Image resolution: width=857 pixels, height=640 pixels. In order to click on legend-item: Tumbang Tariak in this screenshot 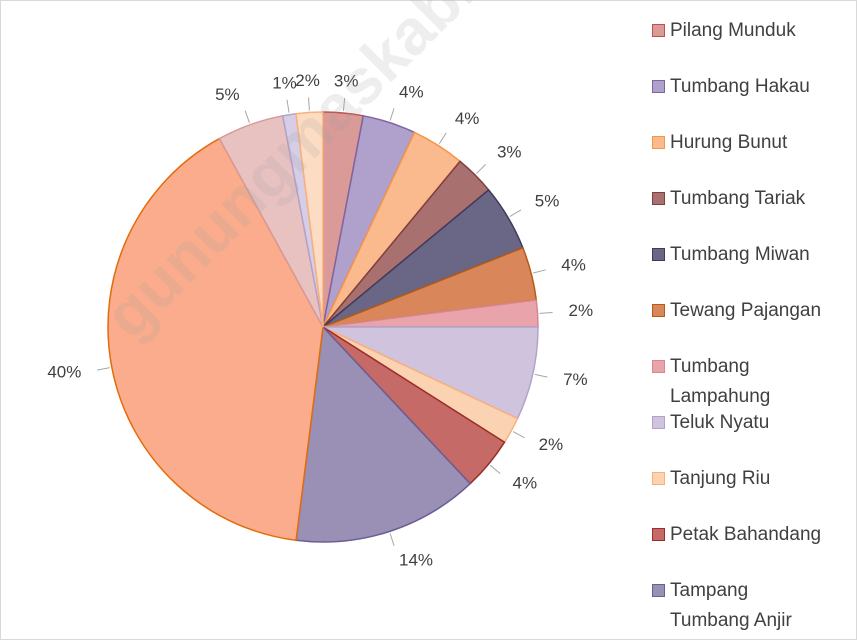, I will do `click(742, 199)`.